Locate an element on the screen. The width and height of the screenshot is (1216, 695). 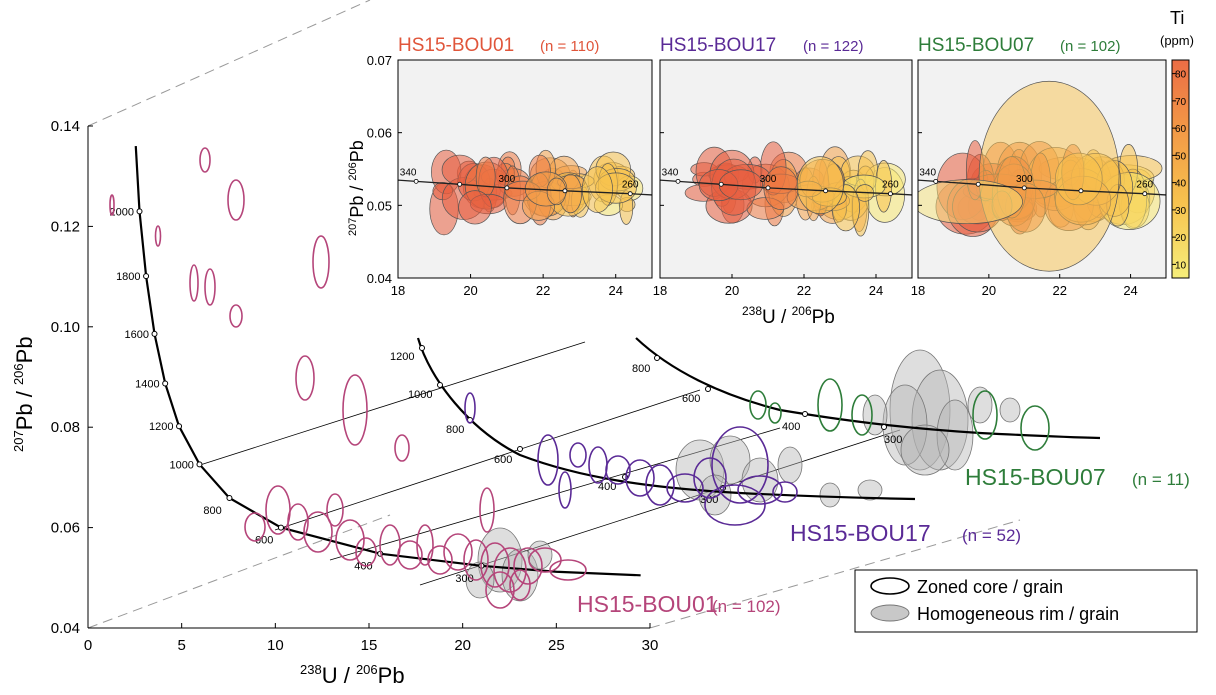
inset-title-bou07: HS15-BOU07 (n = 102) is located at coordinates (1019, 45).